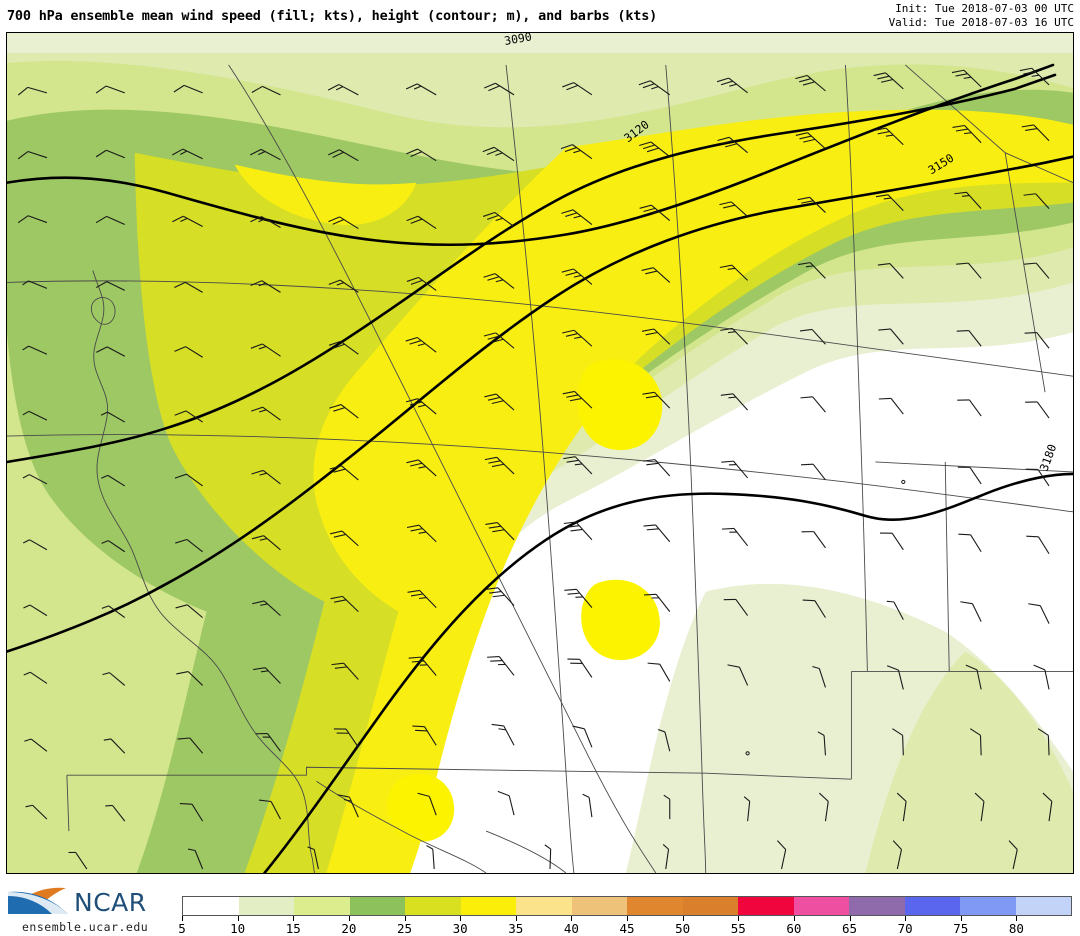 The image size is (1080, 936). Describe the element at coordinates (794, 928) in the screenshot. I see `colorbar-tick-label-60: 60` at that location.